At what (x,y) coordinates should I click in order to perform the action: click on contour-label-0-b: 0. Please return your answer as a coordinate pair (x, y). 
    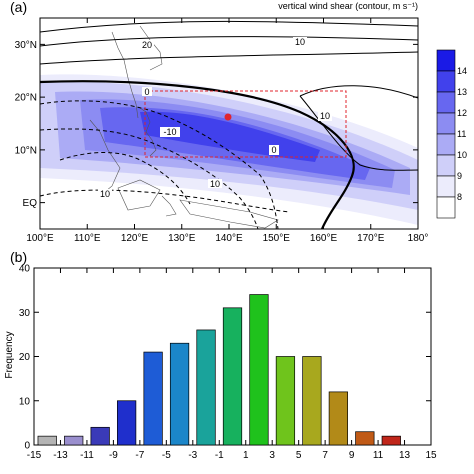
    Looking at the image, I should click on (274, 150).